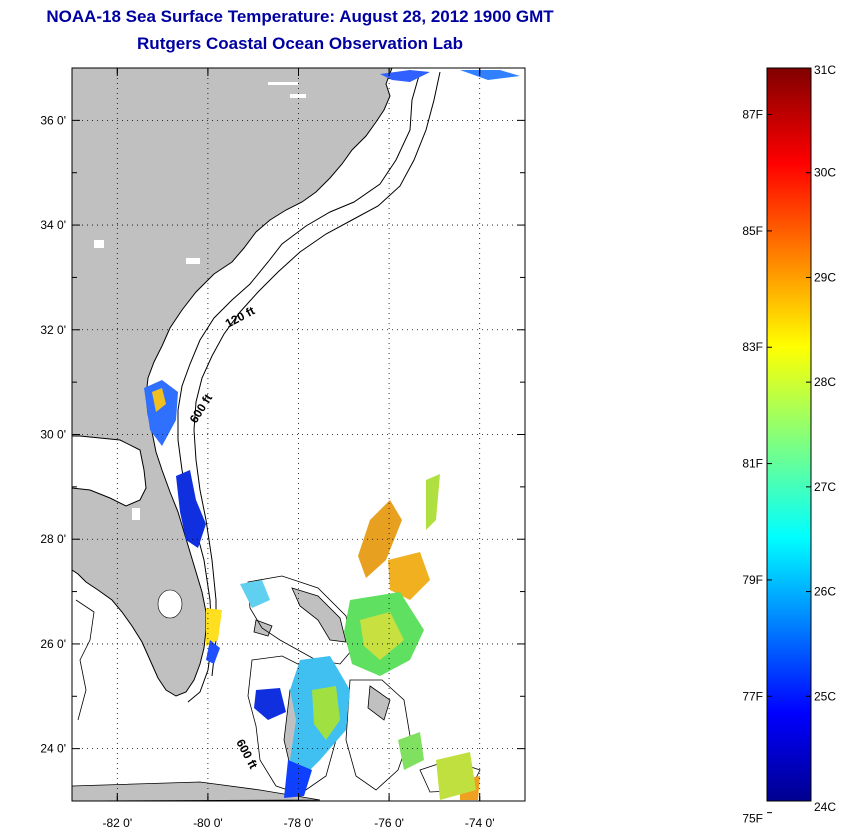  Describe the element at coordinates (53, 330) in the screenshot. I see `y-tick-label: 32 0'` at that location.